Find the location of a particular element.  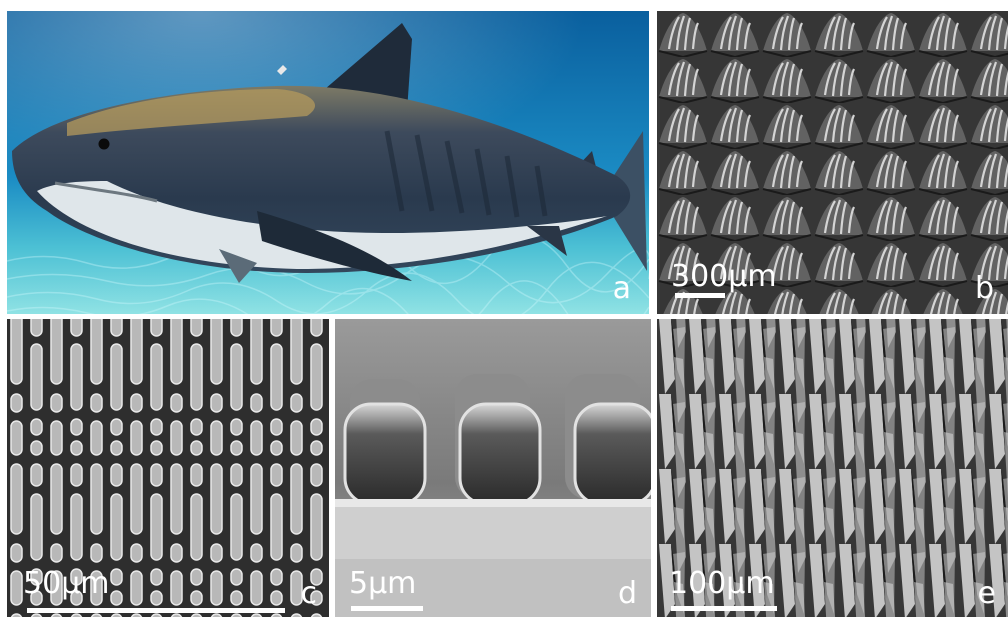

panel-d-scale-bar is located at coordinates (387, 608).